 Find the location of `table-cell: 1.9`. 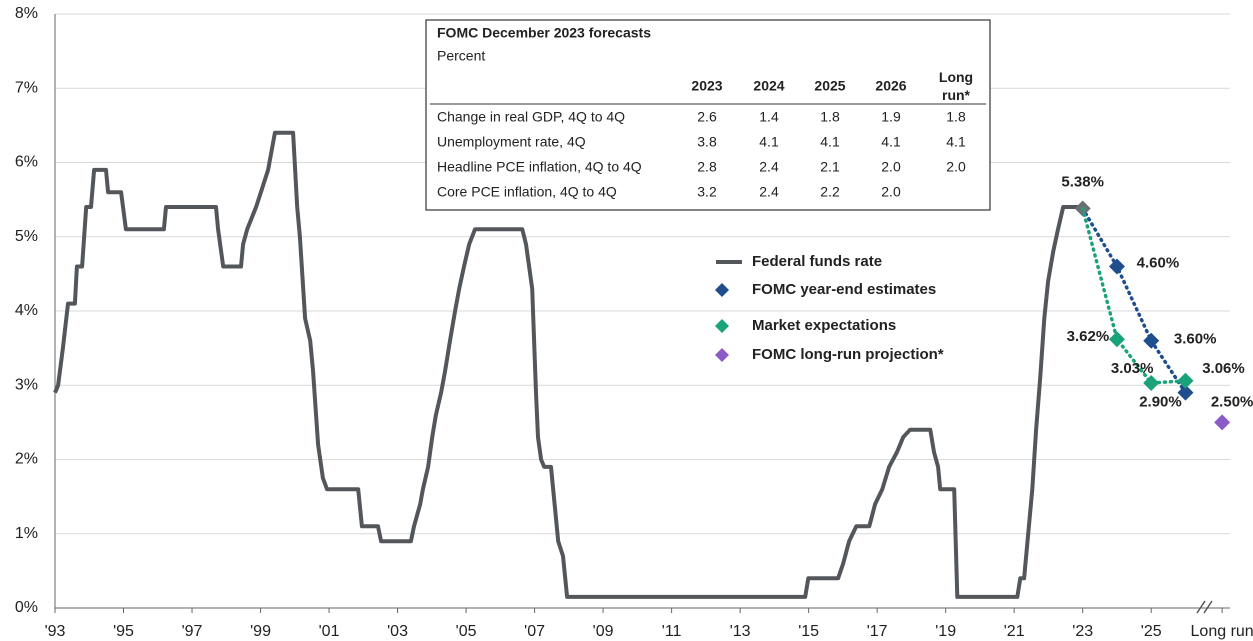

table-cell: 1.9 is located at coordinates (891, 117).